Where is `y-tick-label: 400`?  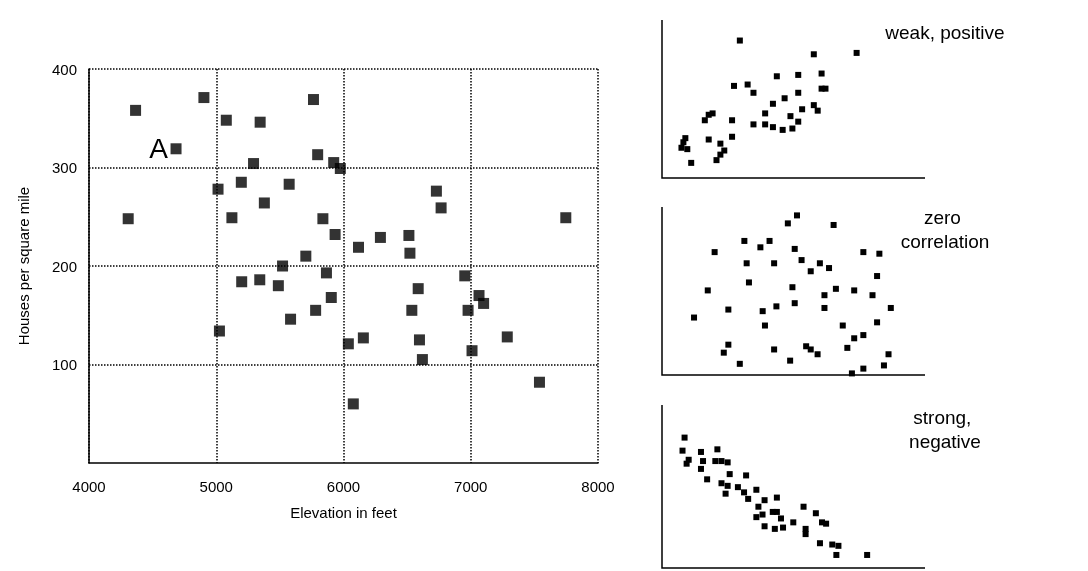 y-tick-label: 400 is located at coordinates (64, 69).